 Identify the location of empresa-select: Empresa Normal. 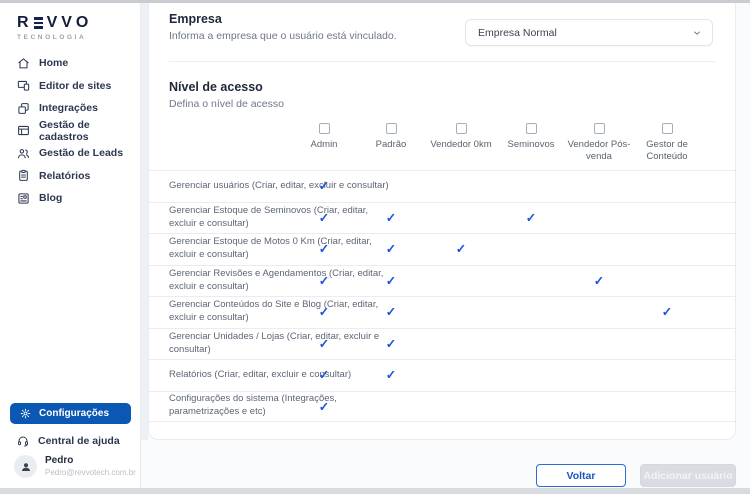
(589, 32).